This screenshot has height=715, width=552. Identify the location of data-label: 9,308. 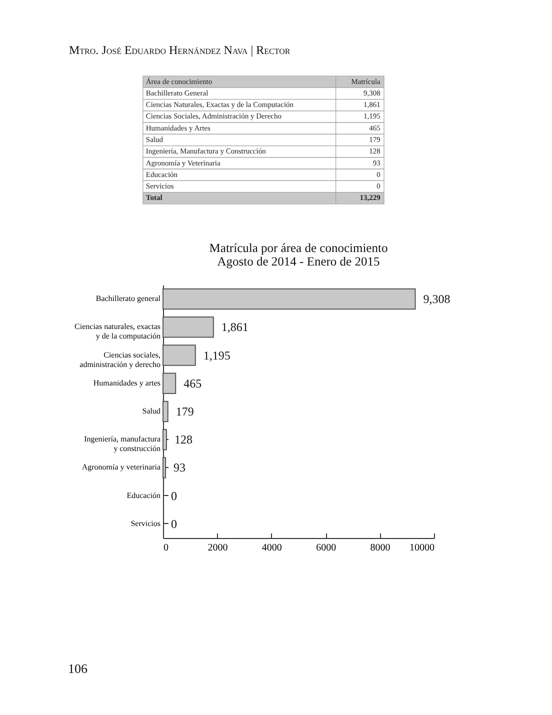
(436, 299).